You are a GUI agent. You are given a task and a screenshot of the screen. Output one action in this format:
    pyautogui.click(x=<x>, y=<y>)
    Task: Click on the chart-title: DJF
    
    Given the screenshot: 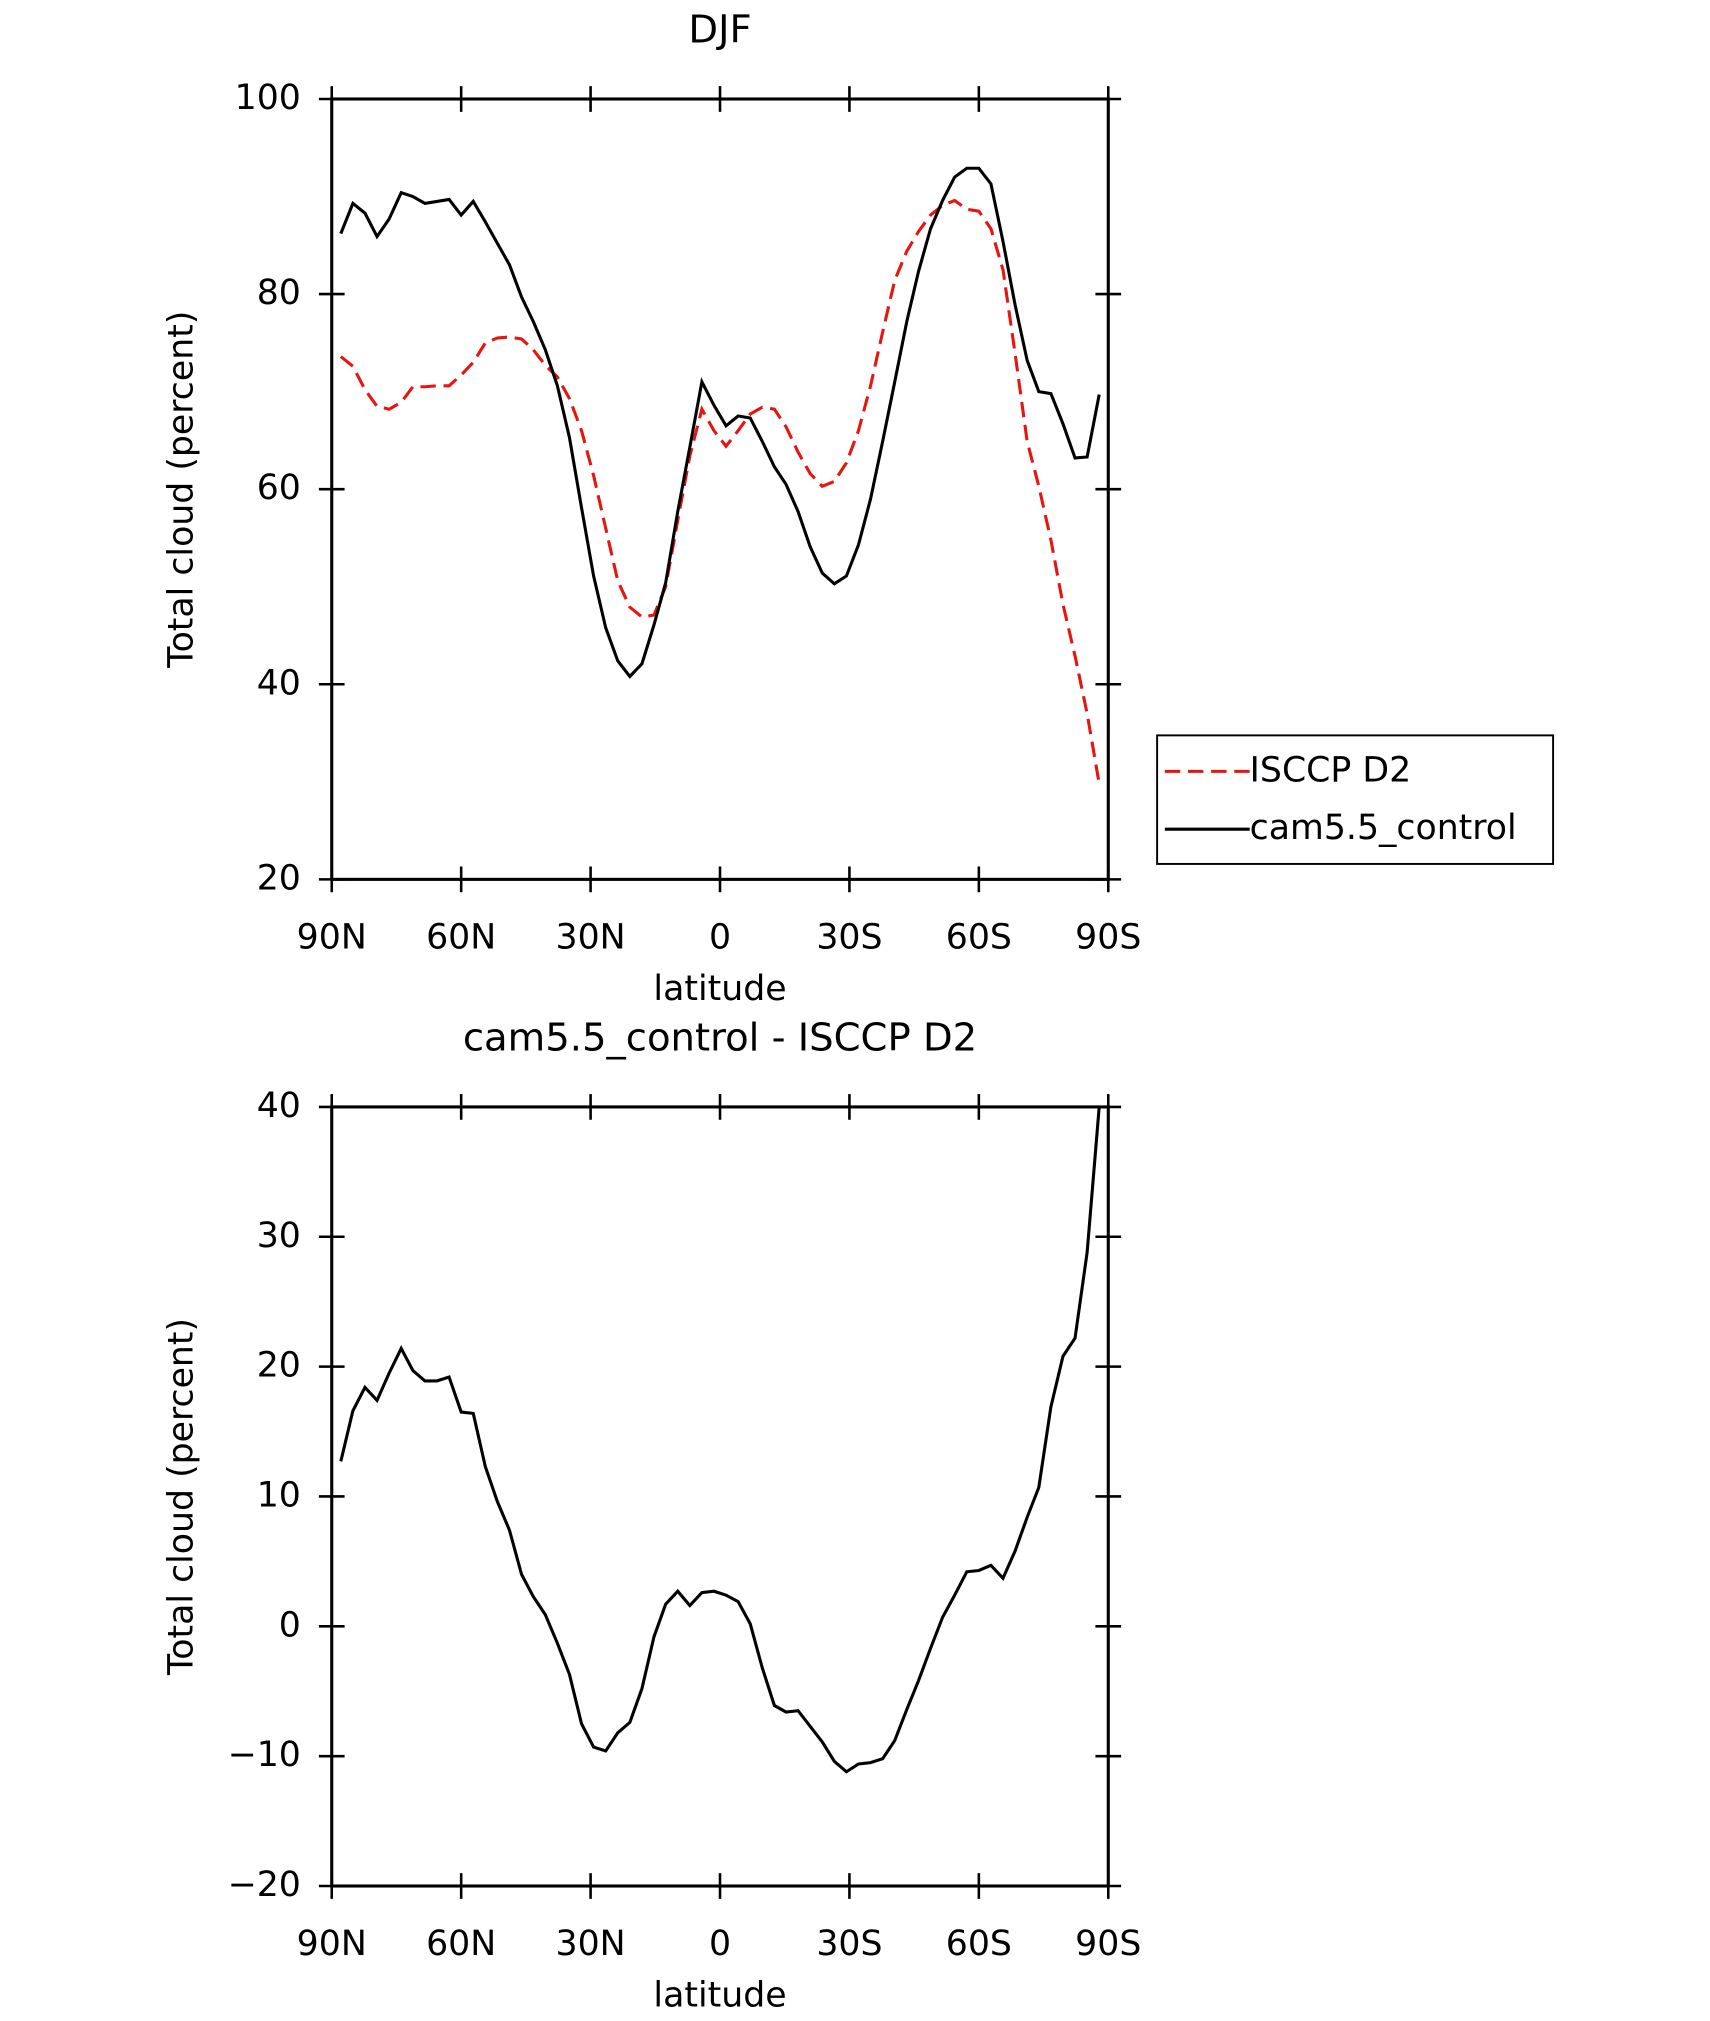 What is the action you would take?
    pyautogui.click(x=719, y=30)
    